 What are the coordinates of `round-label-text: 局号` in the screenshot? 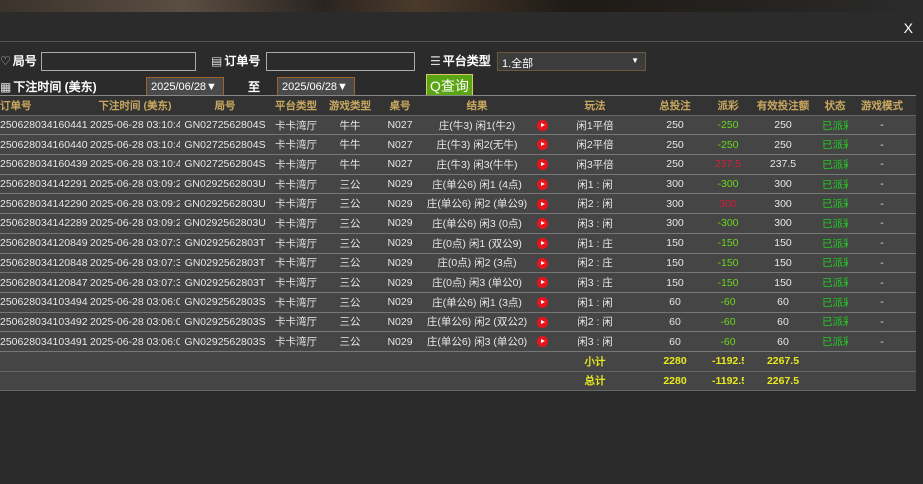 It's located at (24, 61).